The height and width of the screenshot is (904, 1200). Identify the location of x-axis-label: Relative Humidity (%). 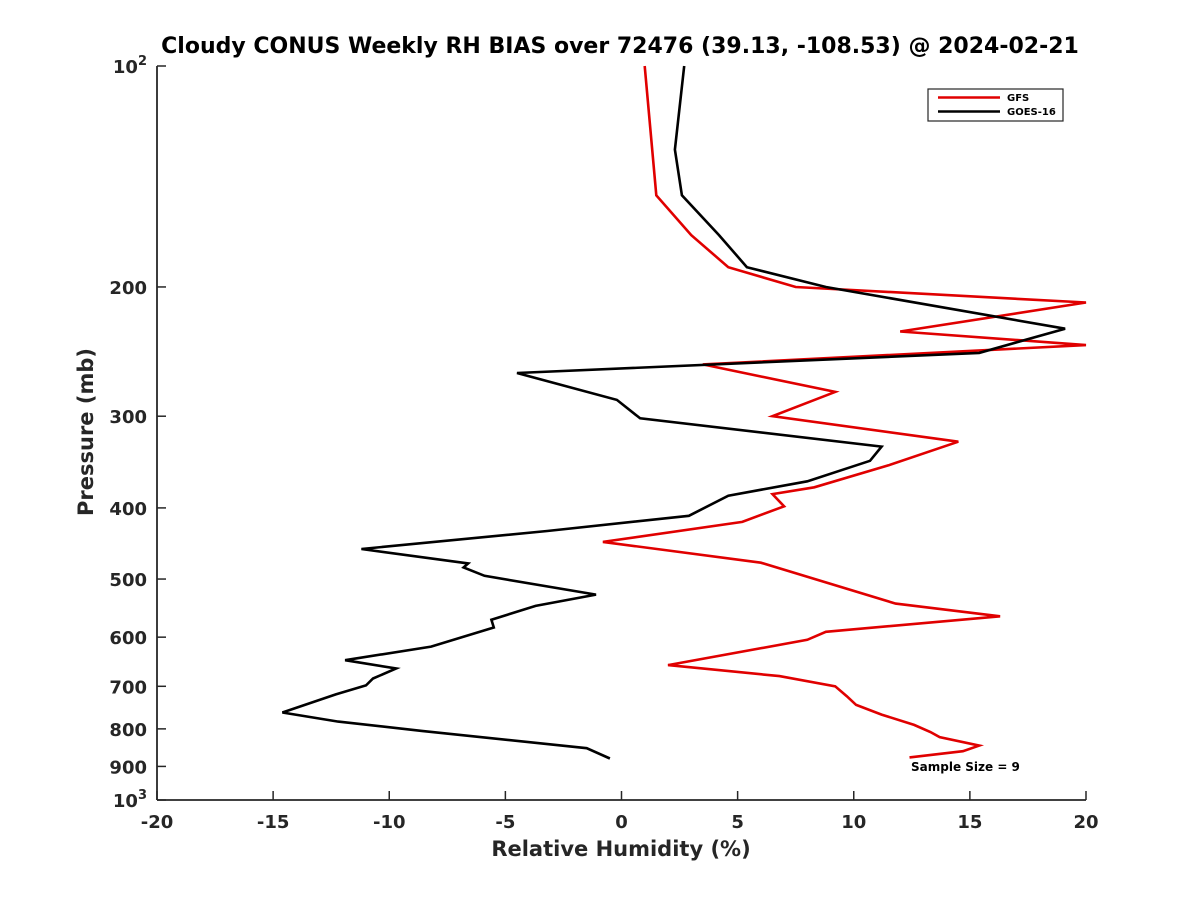
(620, 849).